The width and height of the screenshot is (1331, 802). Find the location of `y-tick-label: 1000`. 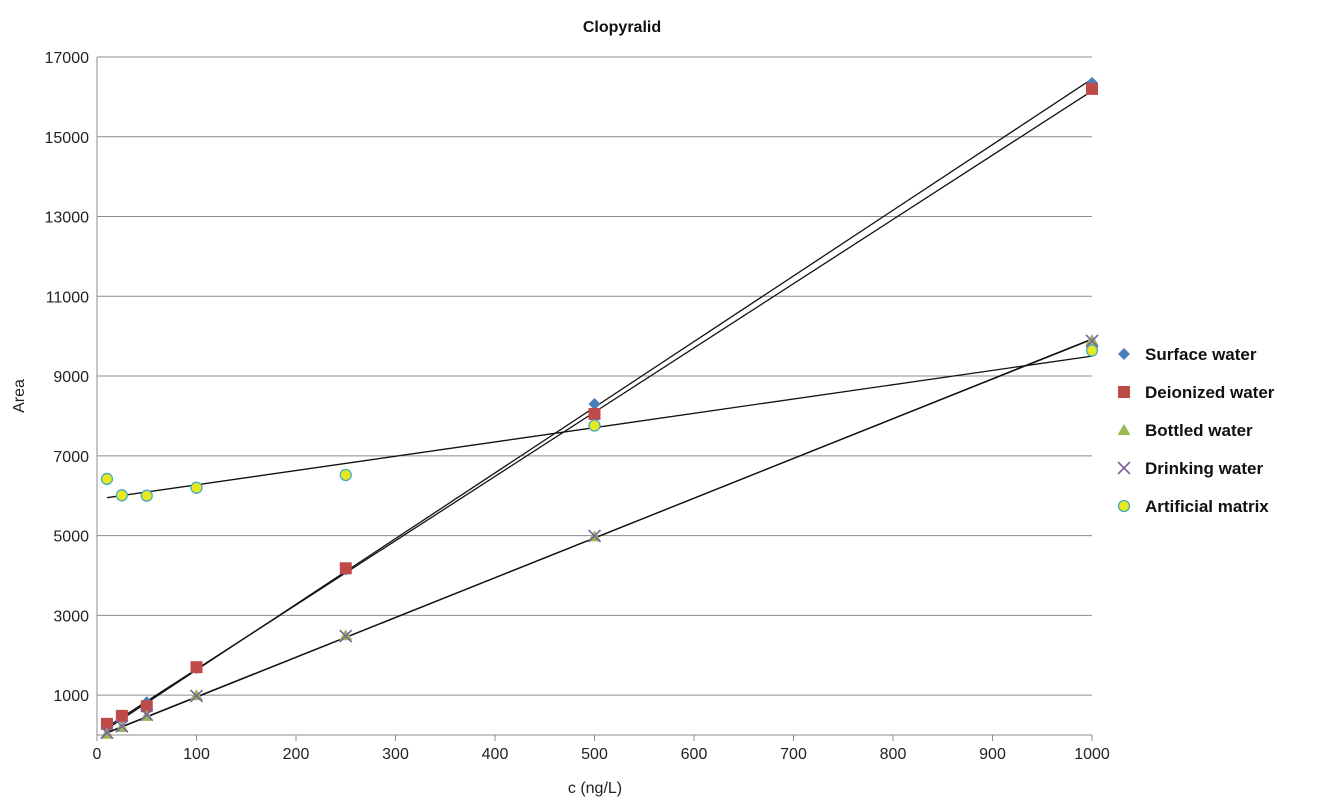

y-tick-label: 1000 is located at coordinates (71, 696).